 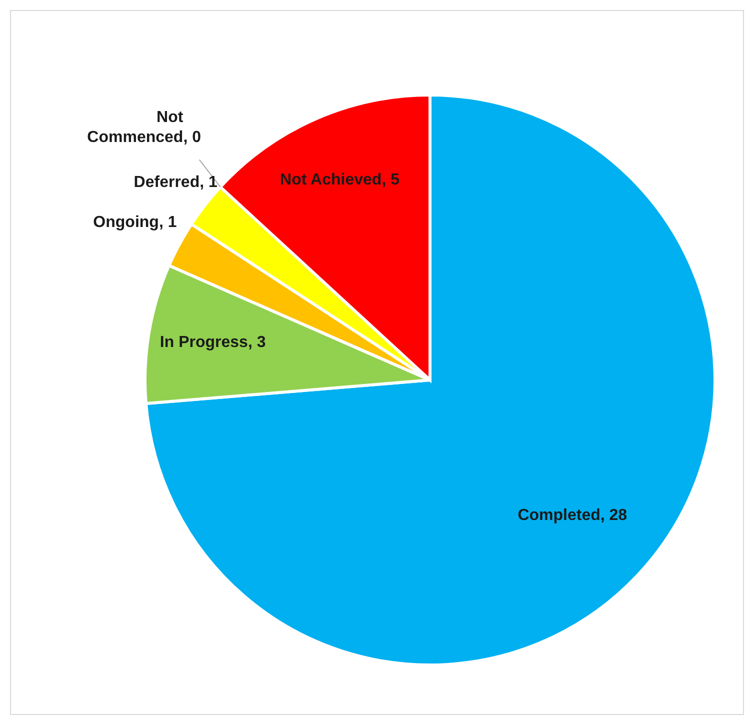 I want to click on slice-label: Completed, so click(x=559, y=515).